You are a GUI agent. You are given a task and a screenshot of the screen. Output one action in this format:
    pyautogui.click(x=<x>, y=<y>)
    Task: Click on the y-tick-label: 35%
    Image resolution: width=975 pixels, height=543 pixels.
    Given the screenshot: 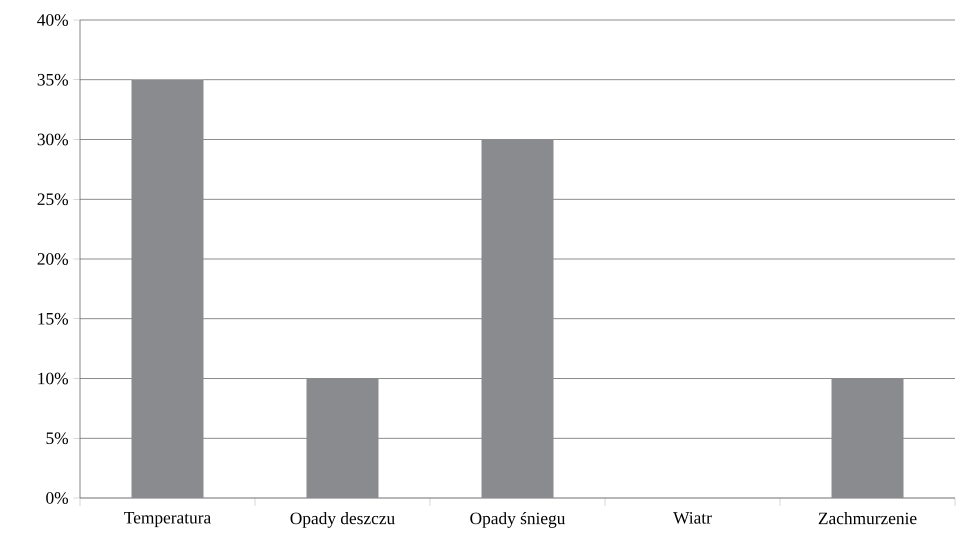 What is the action you would take?
    pyautogui.click(x=53, y=80)
    